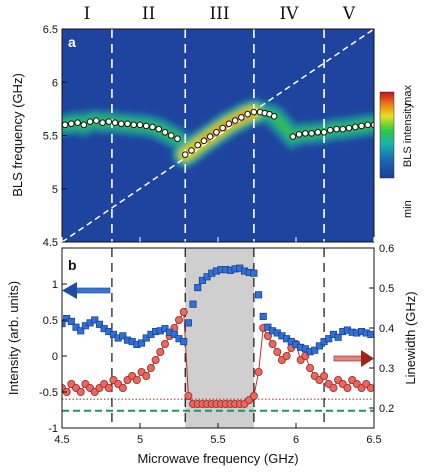  I want to click on red-right-arrow, so click(353, 358).